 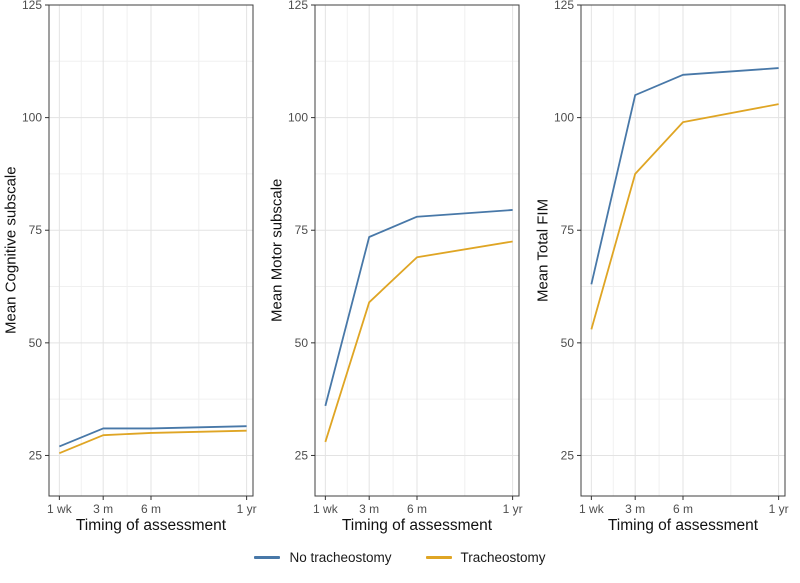 What do you see at coordinates (417, 525) in the screenshot?
I see `x-axis-label-motor: Timing of assessment` at bounding box center [417, 525].